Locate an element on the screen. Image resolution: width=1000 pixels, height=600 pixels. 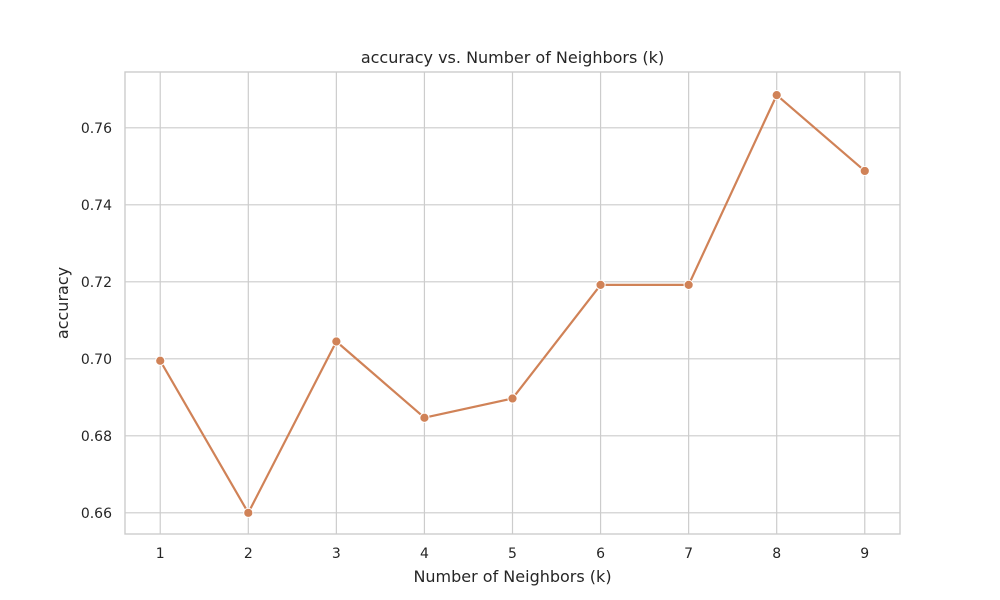
x-tick-label: 5 is located at coordinates (512, 554).